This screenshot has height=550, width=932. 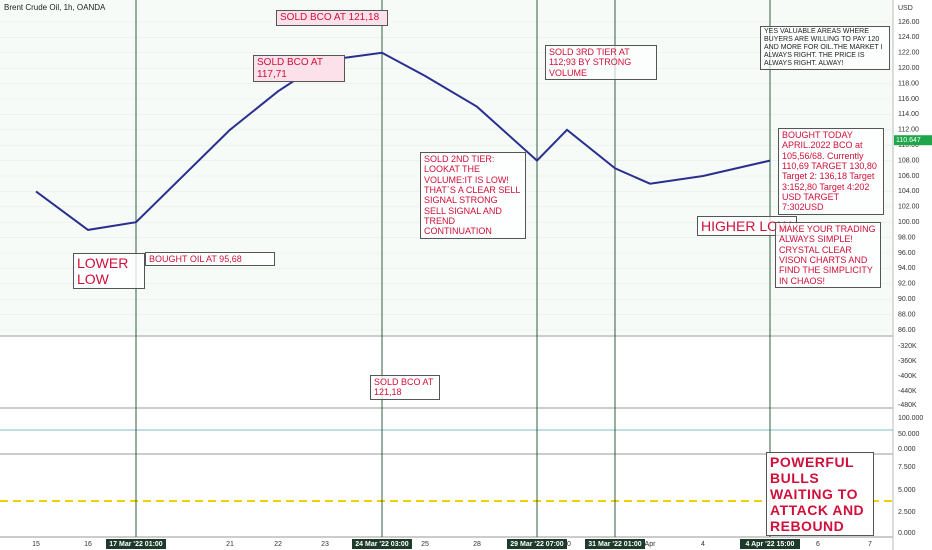 I want to click on y-tick-label: 118.00, so click(x=908, y=83).